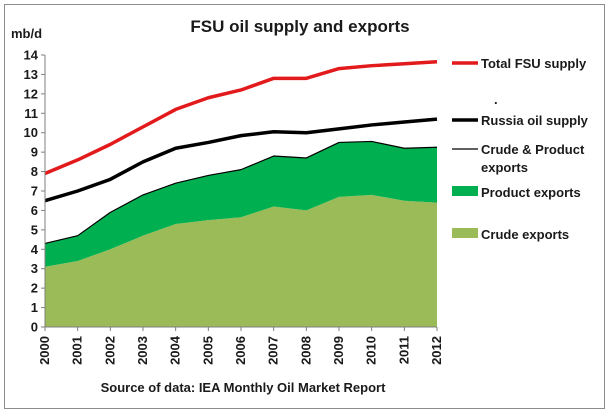 This screenshot has width=611, height=415. Describe the element at coordinates (34, 268) in the screenshot. I see `y-tick-label: 3` at that location.